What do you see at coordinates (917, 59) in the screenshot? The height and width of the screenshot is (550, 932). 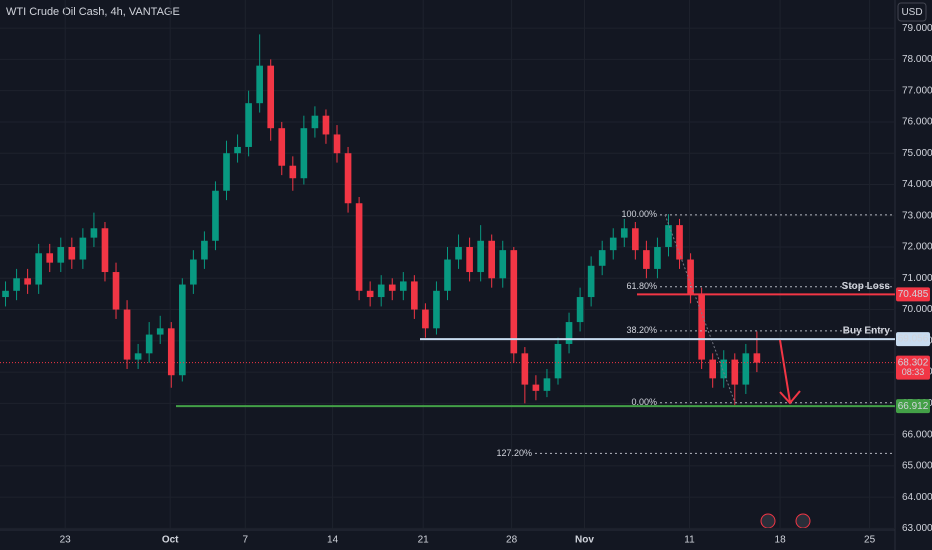 I see `y-tick-label: 78.000` at bounding box center [917, 59].